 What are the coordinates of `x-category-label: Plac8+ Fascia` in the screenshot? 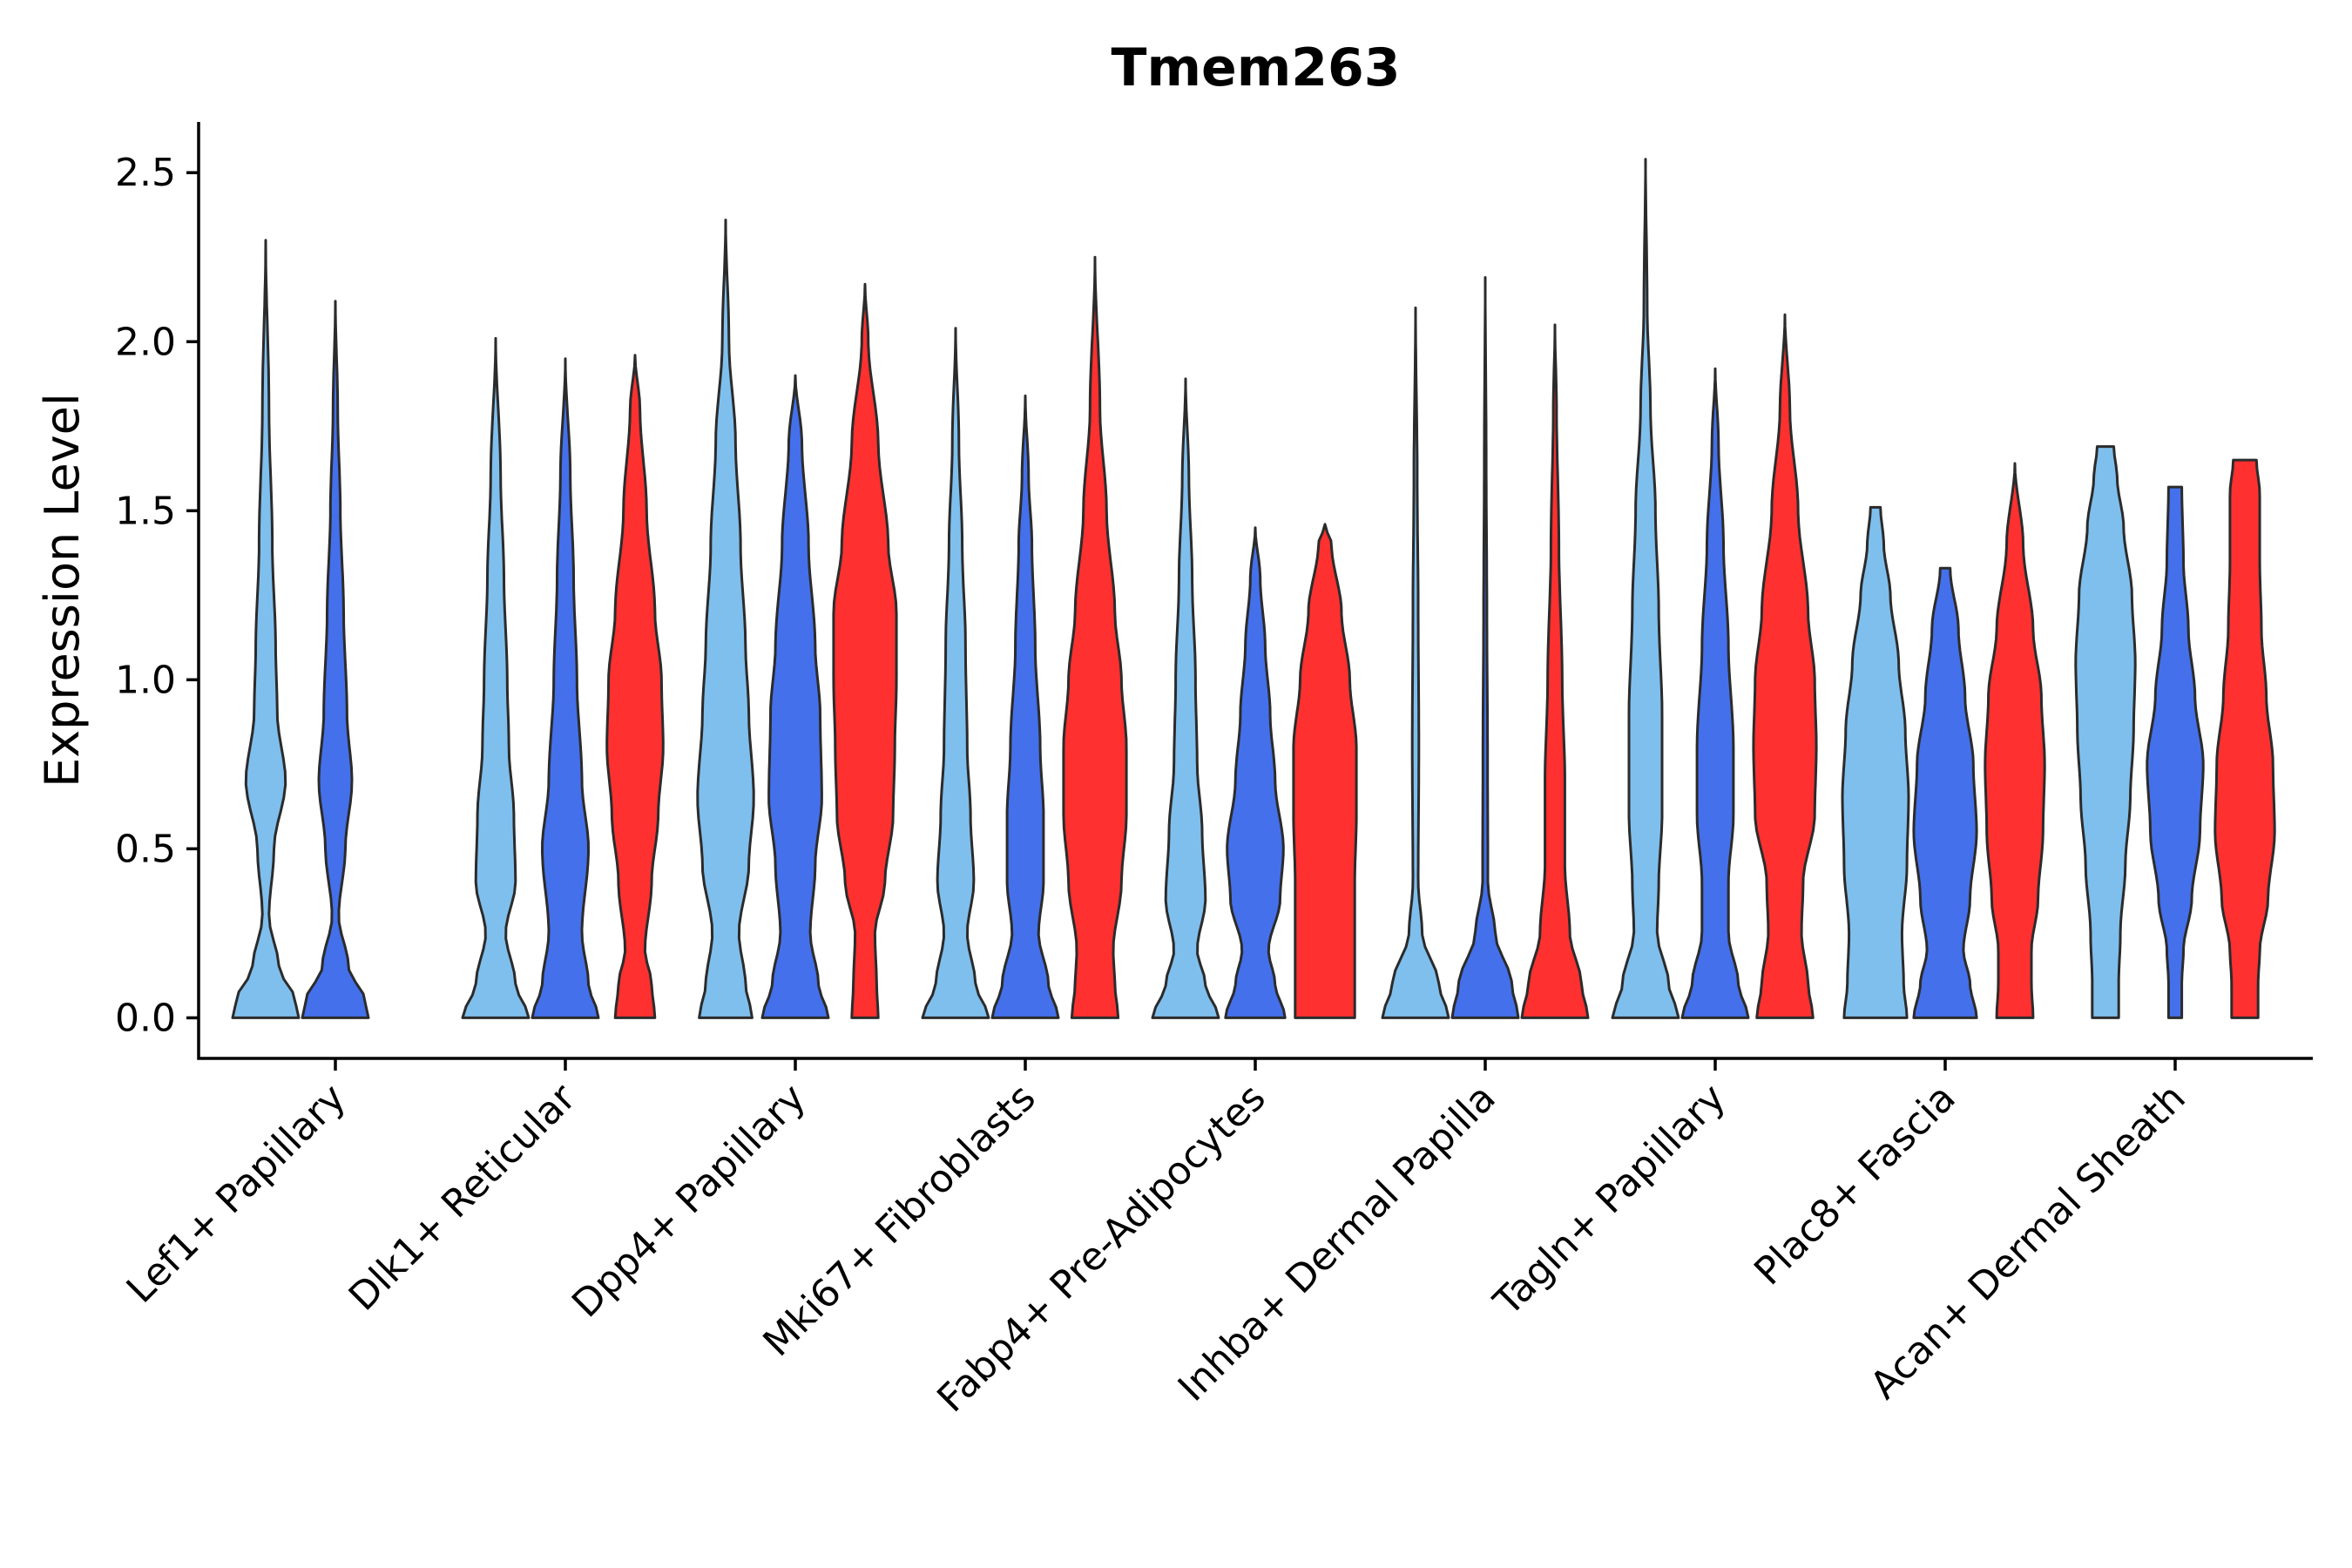 It's located at (1855, 1185).